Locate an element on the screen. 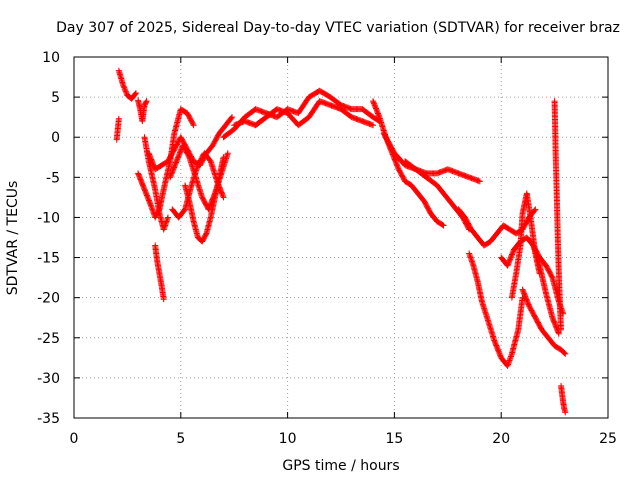 This screenshot has height=480, width=640. y-tick-label: -5 is located at coordinates (53, 178).